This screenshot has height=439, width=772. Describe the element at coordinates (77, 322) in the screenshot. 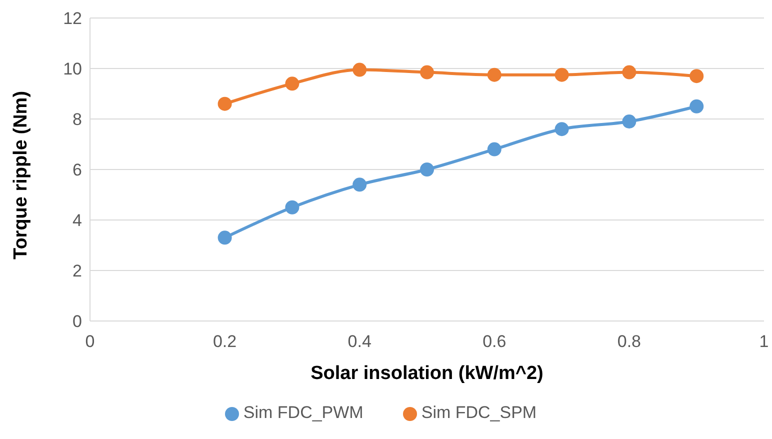

I see `y-tick-label: 0` at that location.